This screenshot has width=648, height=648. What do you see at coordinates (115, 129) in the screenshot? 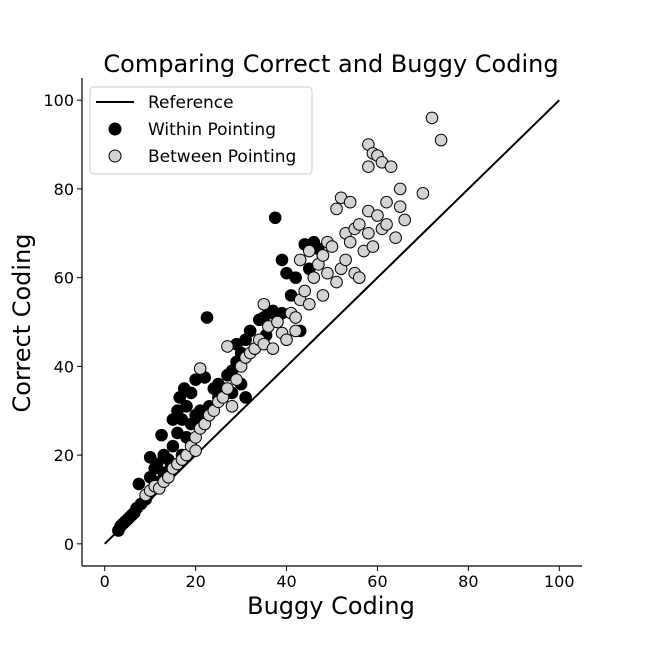
I see `legend-within-swatch` at bounding box center [115, 129].